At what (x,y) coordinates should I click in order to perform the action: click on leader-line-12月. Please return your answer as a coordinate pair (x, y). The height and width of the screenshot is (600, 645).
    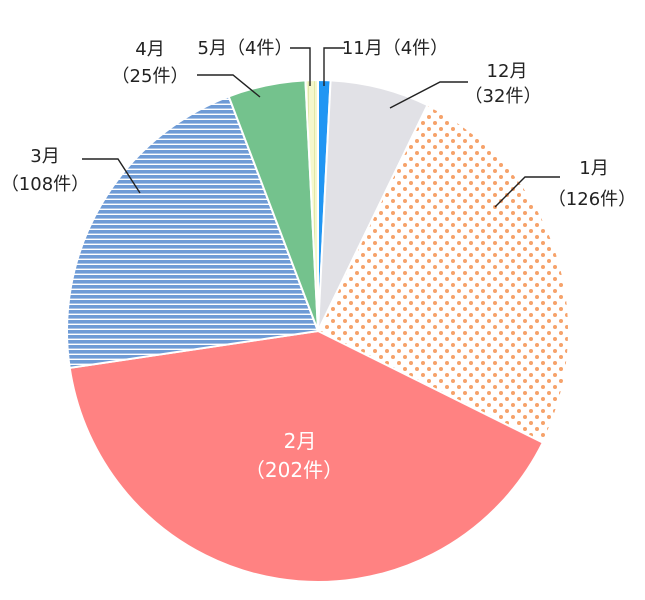
    Looking at the image, I should click on (428, 95).